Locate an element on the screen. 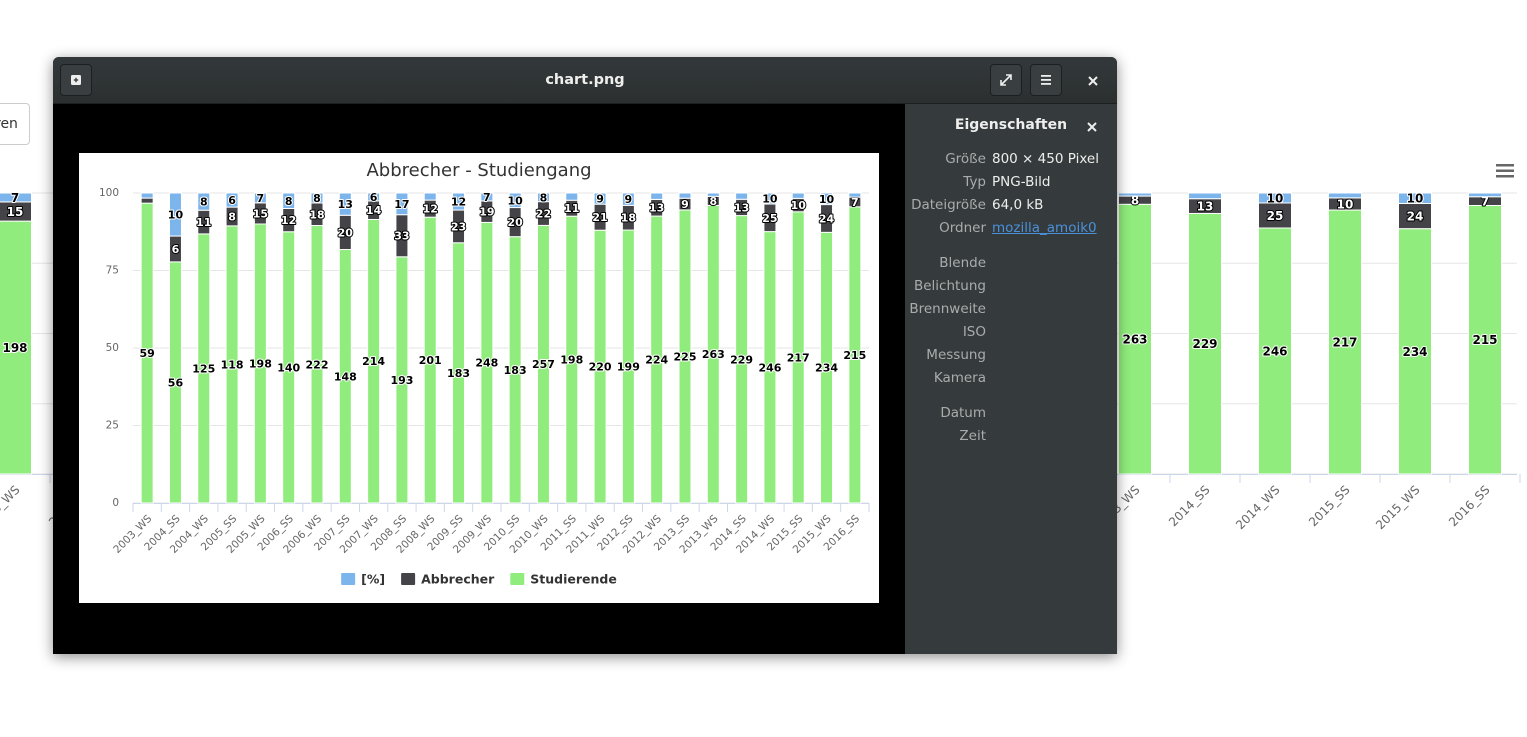  data-label: 215 is located at coordinates (1484, 340).